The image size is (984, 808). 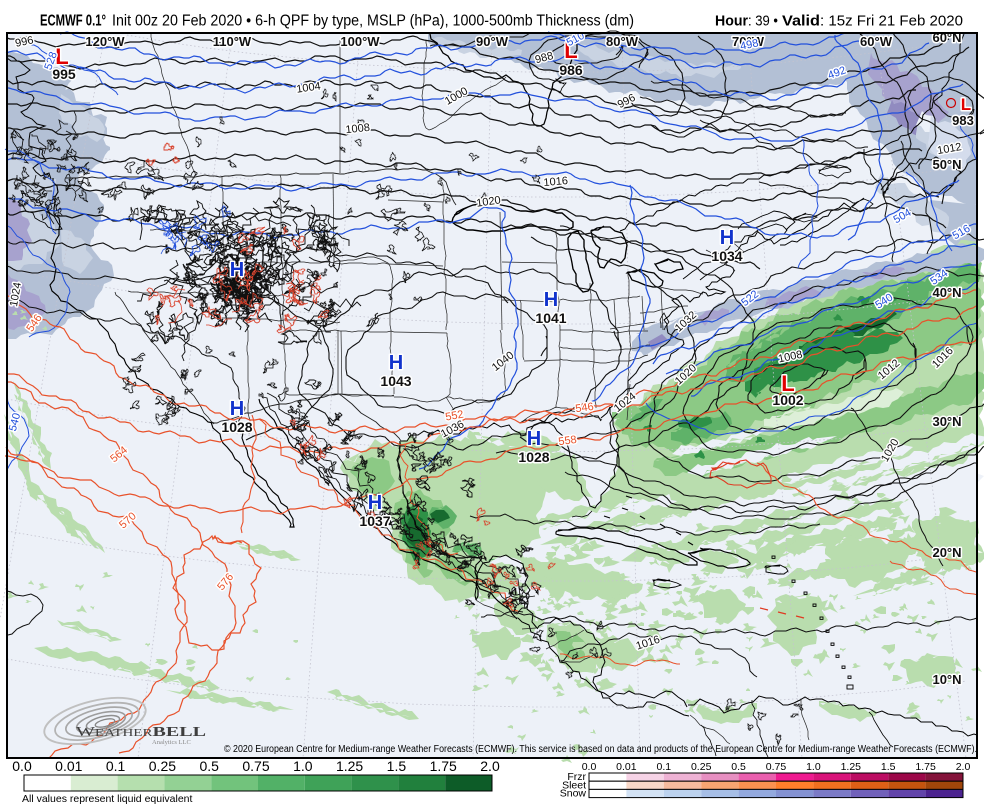 I want to click on svg-text: Hour, so click(x=731, y=21).